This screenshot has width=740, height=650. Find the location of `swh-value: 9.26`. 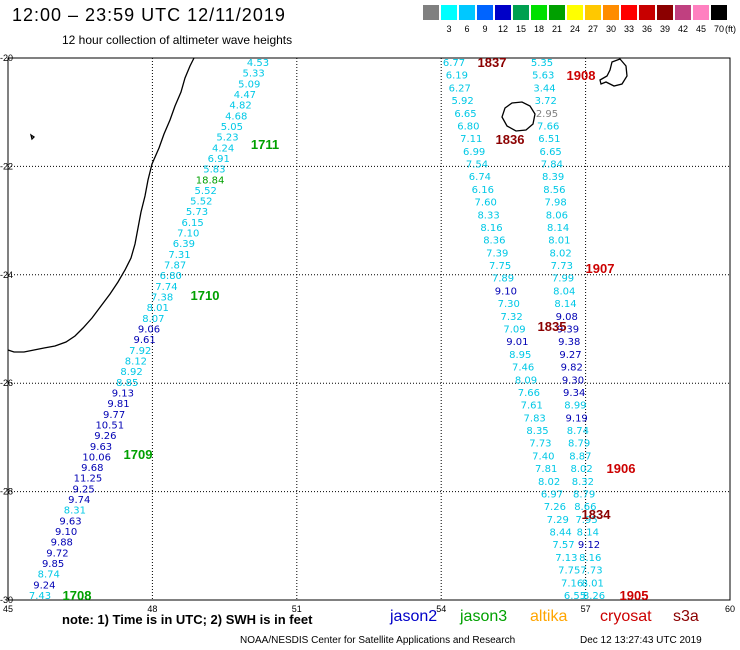

swh-value: 9.26 is located at coordinates (105, 436).